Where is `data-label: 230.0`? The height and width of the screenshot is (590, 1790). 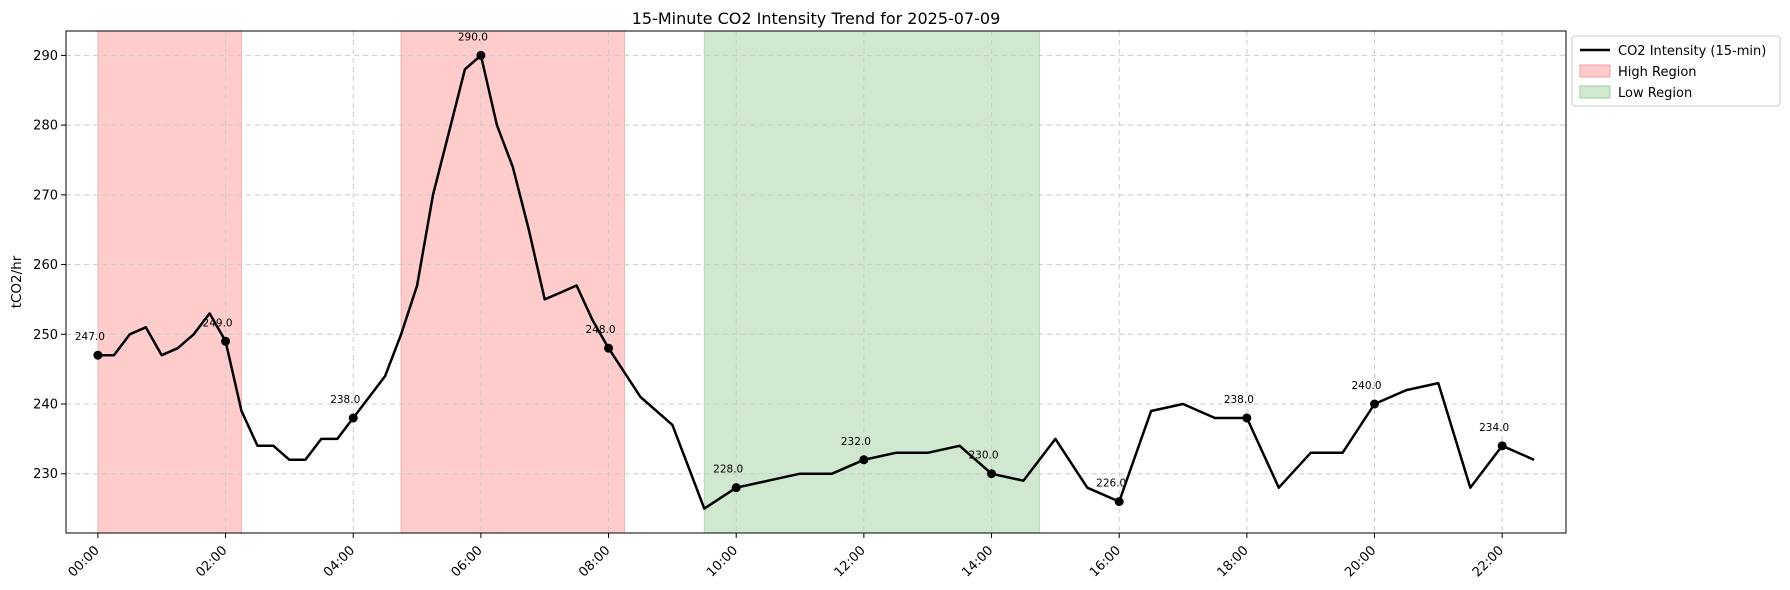 data-label: 230.0 is located at coordinates (984, 456).